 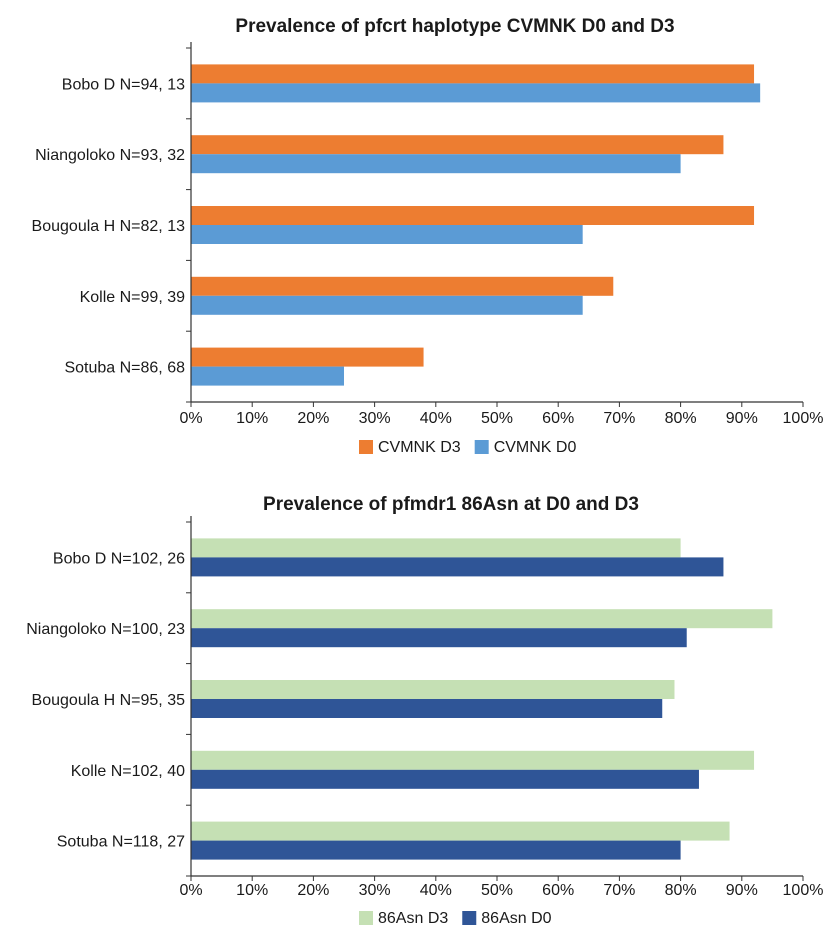 What do you see at coordinates (451, 504) in the screenshot?
I see `chart-title: Prevalence of pfmdr1 86Asn at D0 and D3` at bounding box center [451, 504].